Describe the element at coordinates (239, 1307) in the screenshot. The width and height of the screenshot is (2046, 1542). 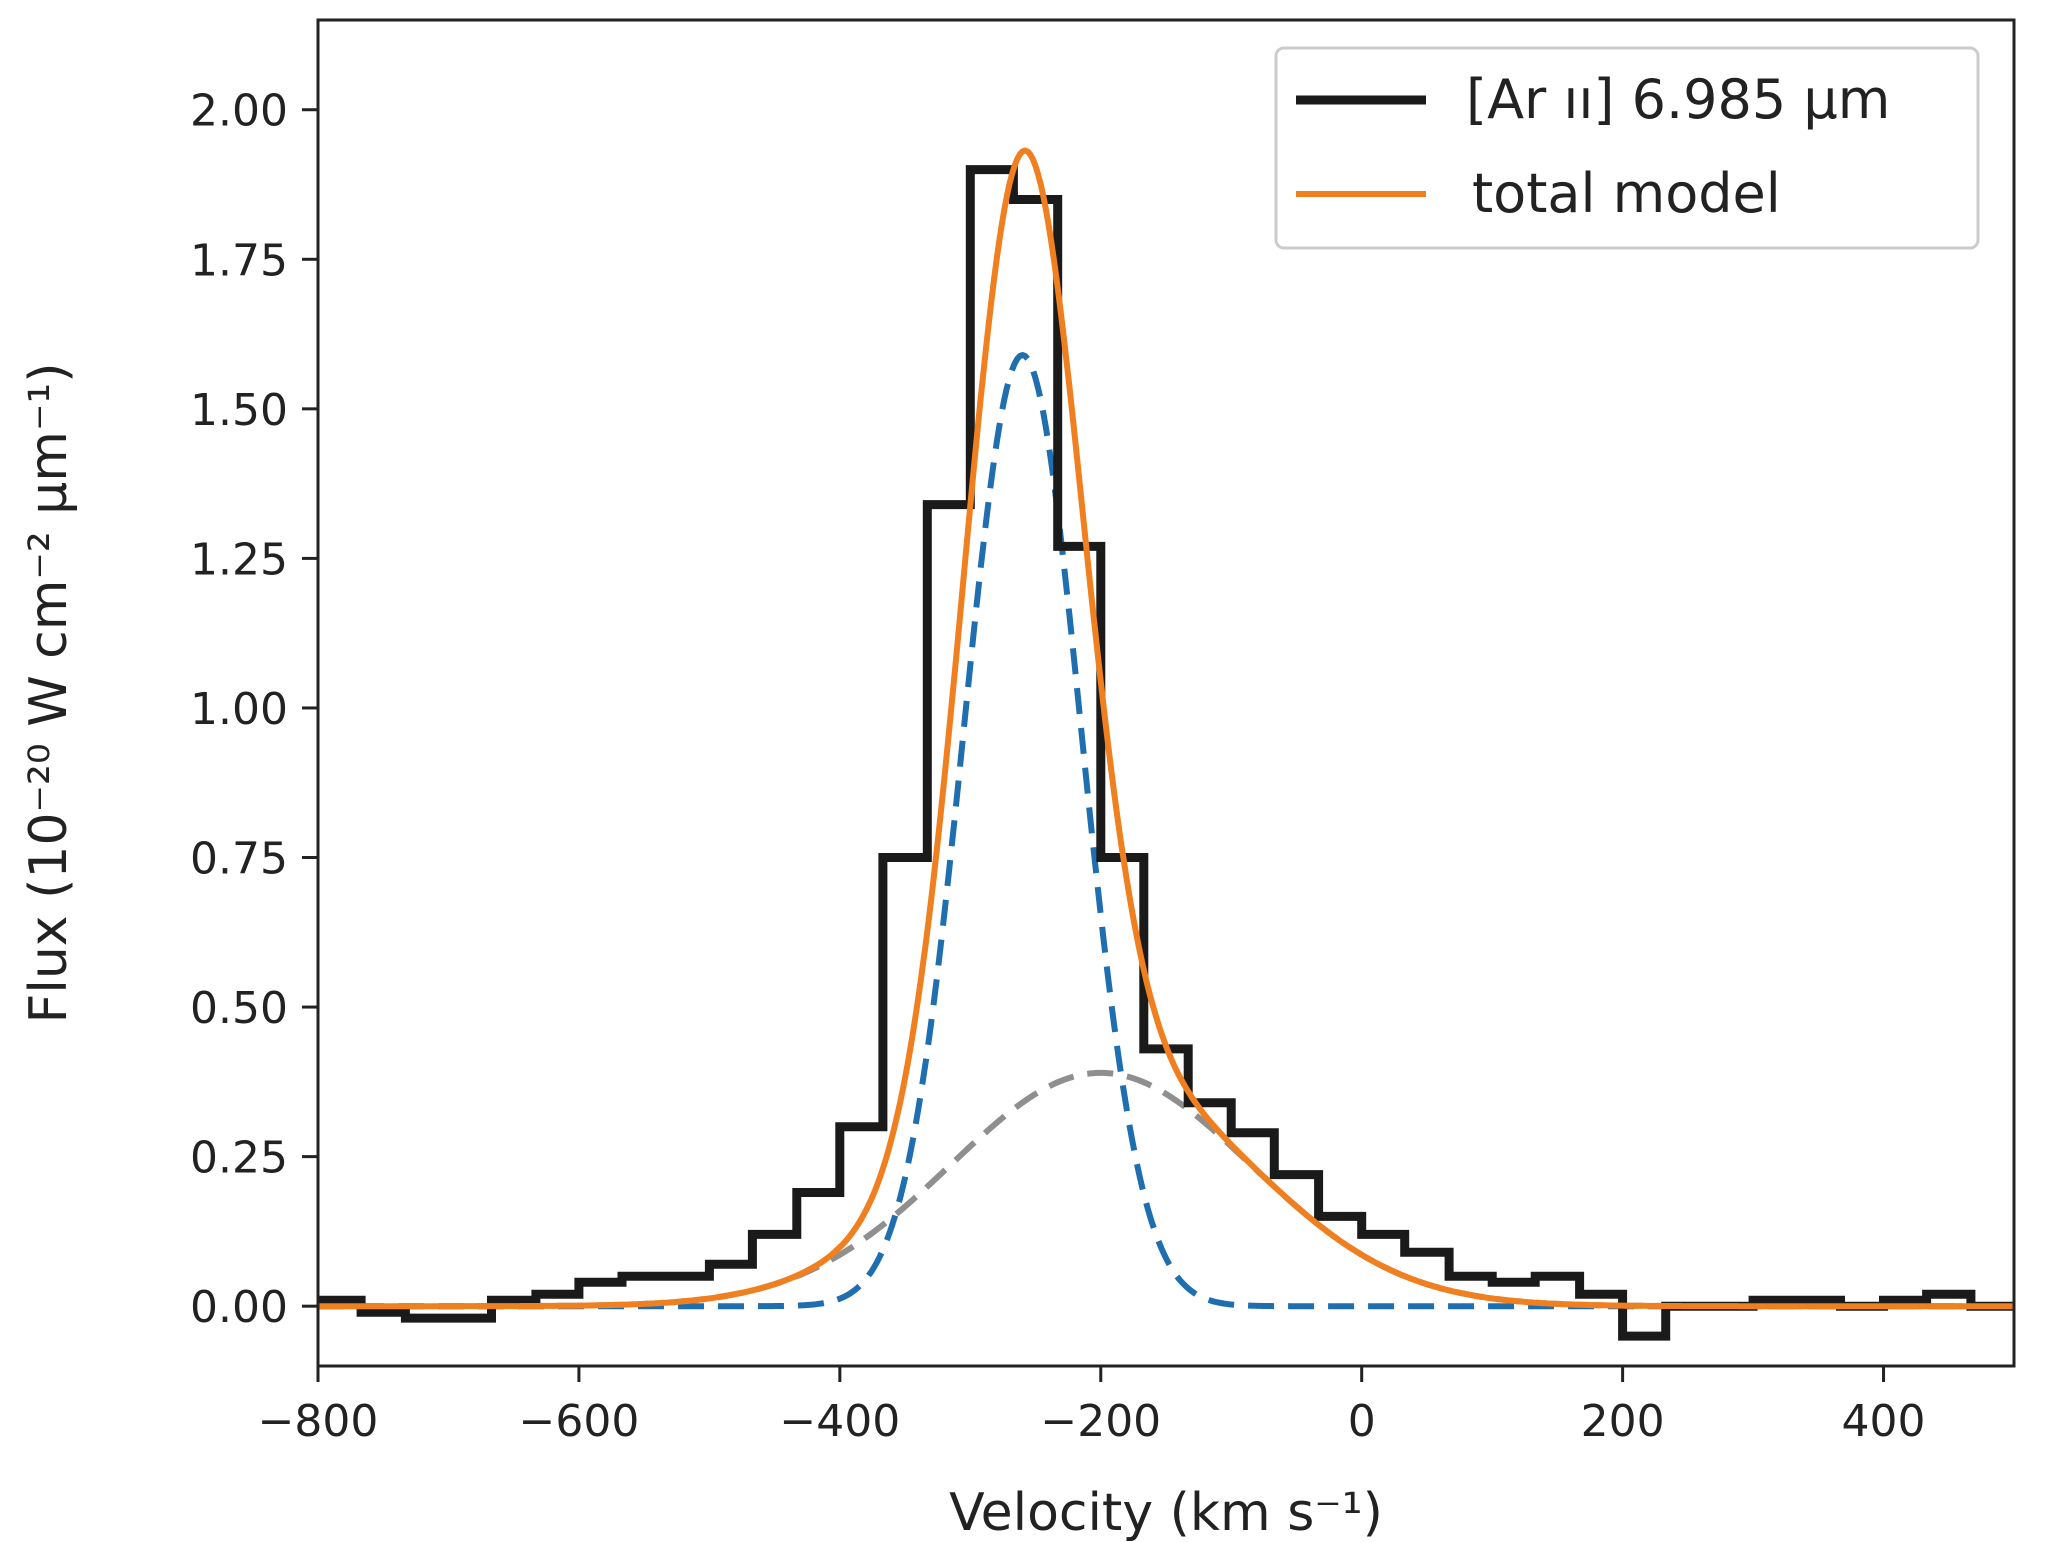
I see `y-tick-label: 0.00` at that location.